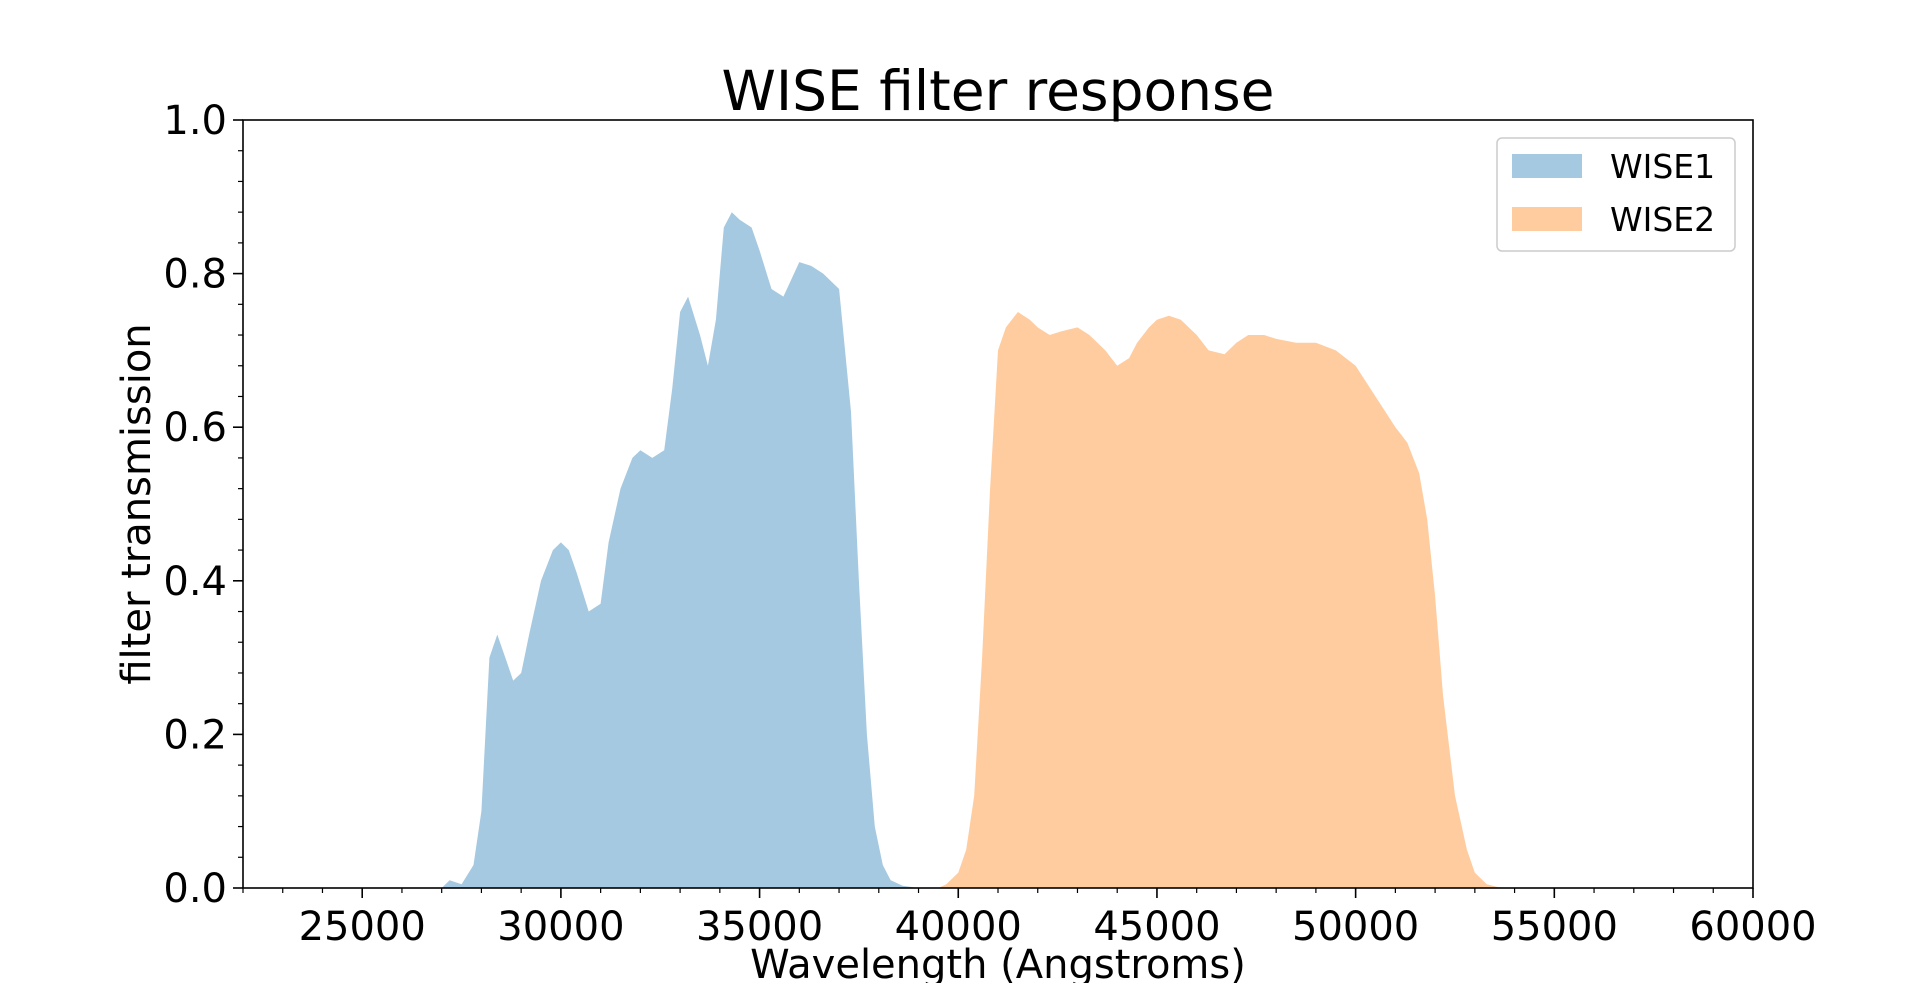 Image resolution: width=1920 pixels, height=987 pixels. What do you see at coordinates (195, 275) in the screenshot?
I see `y-tick-label: 0.8` at bounding box center [195, 275].